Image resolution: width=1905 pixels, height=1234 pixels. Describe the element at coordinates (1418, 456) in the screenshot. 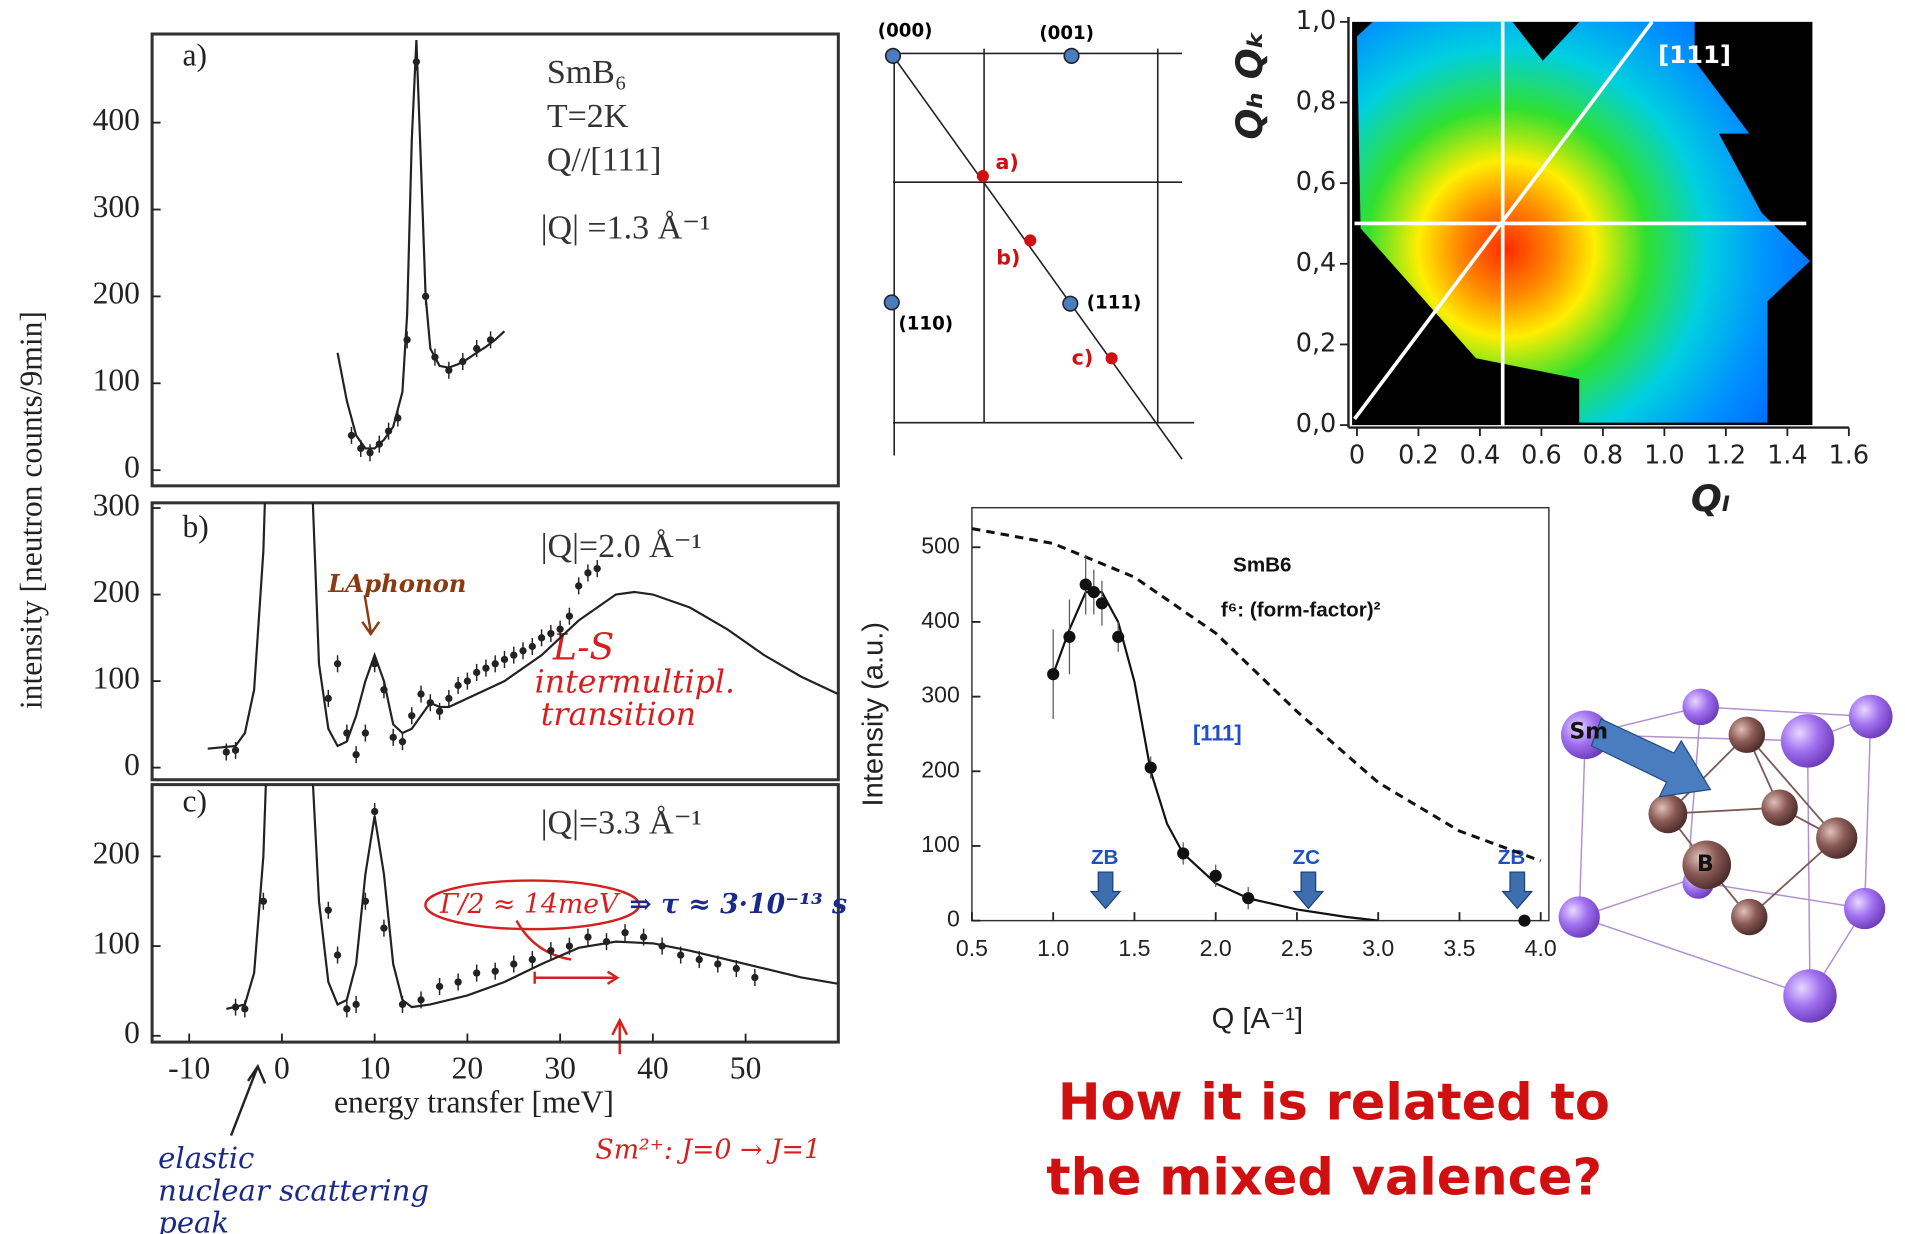

I see `x-tick-label: 0.2` at that location.